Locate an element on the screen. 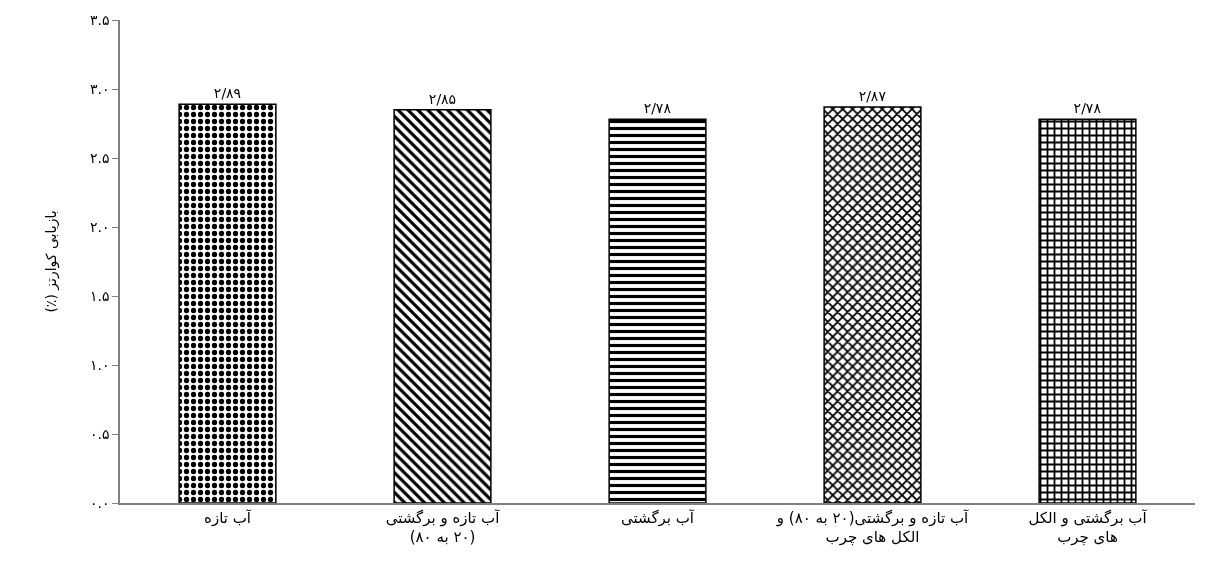 The height and width of the screenshot is (583, 1215). y-tick-label: ۰.۵ is located at coordinates (99, 433).